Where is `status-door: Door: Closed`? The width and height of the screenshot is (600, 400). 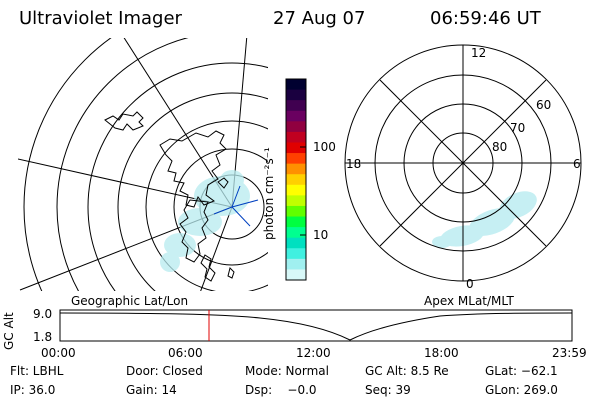
status-door: Door: Closed is located at coordinates (164, 371).